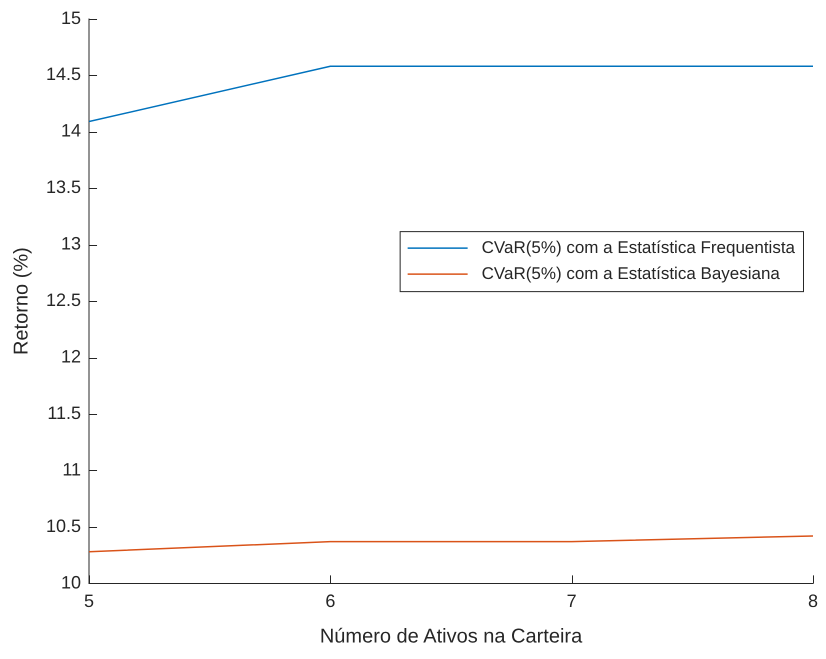  Describe the element at coordinates (571, 601) in the screenshot. I see `x-tick-label: 7` at that location.